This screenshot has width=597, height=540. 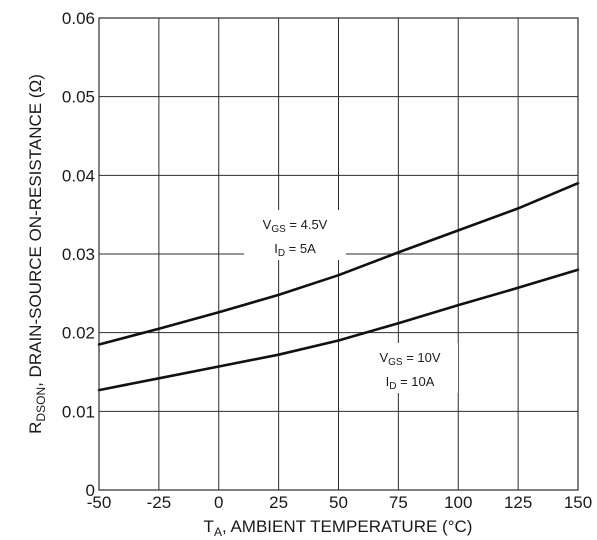 I want to click on y-axis-label: RDSON, DRAIN-SOURCE ON-RESISTANCE (Ω), so click(x=37, y=254).